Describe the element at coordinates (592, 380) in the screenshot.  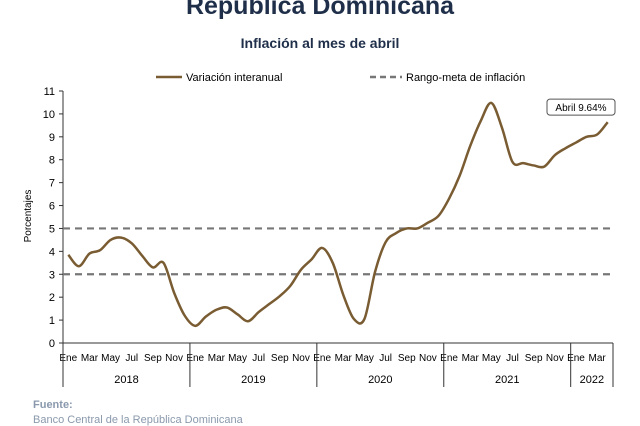
I see `year-label: 2022` at that location.